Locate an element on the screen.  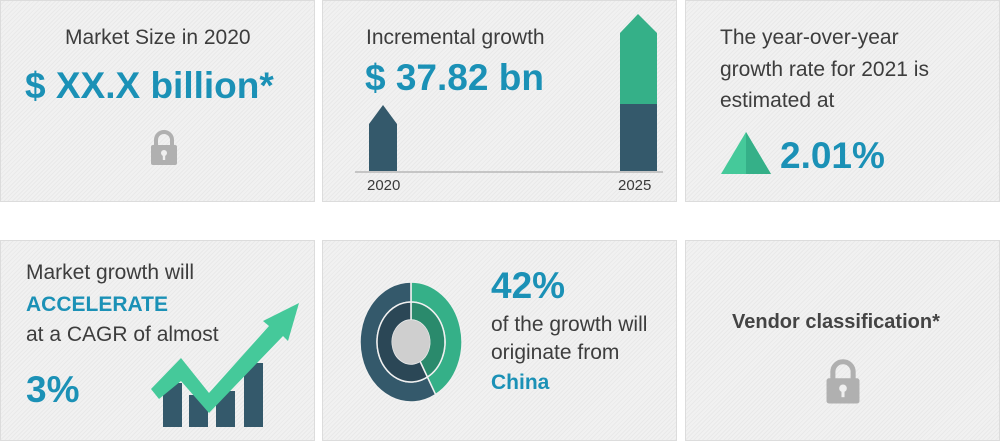
growth-arrow-chart-icon is located at coordinates (225, 365).